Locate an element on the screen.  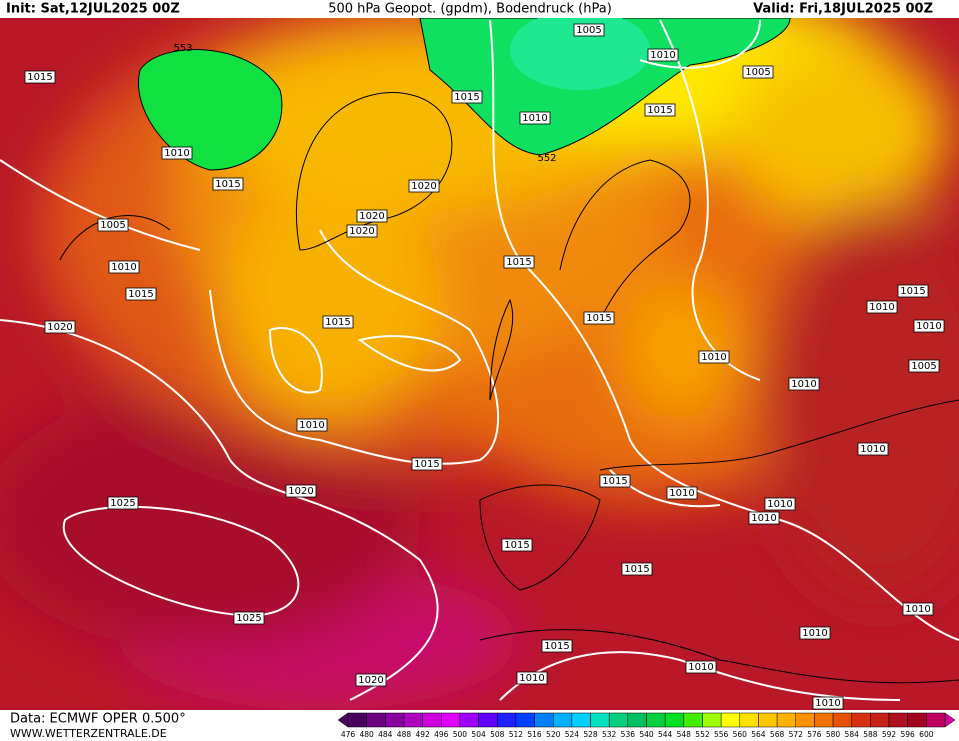
scale-label: 552 is located at coordinates (702, 734).